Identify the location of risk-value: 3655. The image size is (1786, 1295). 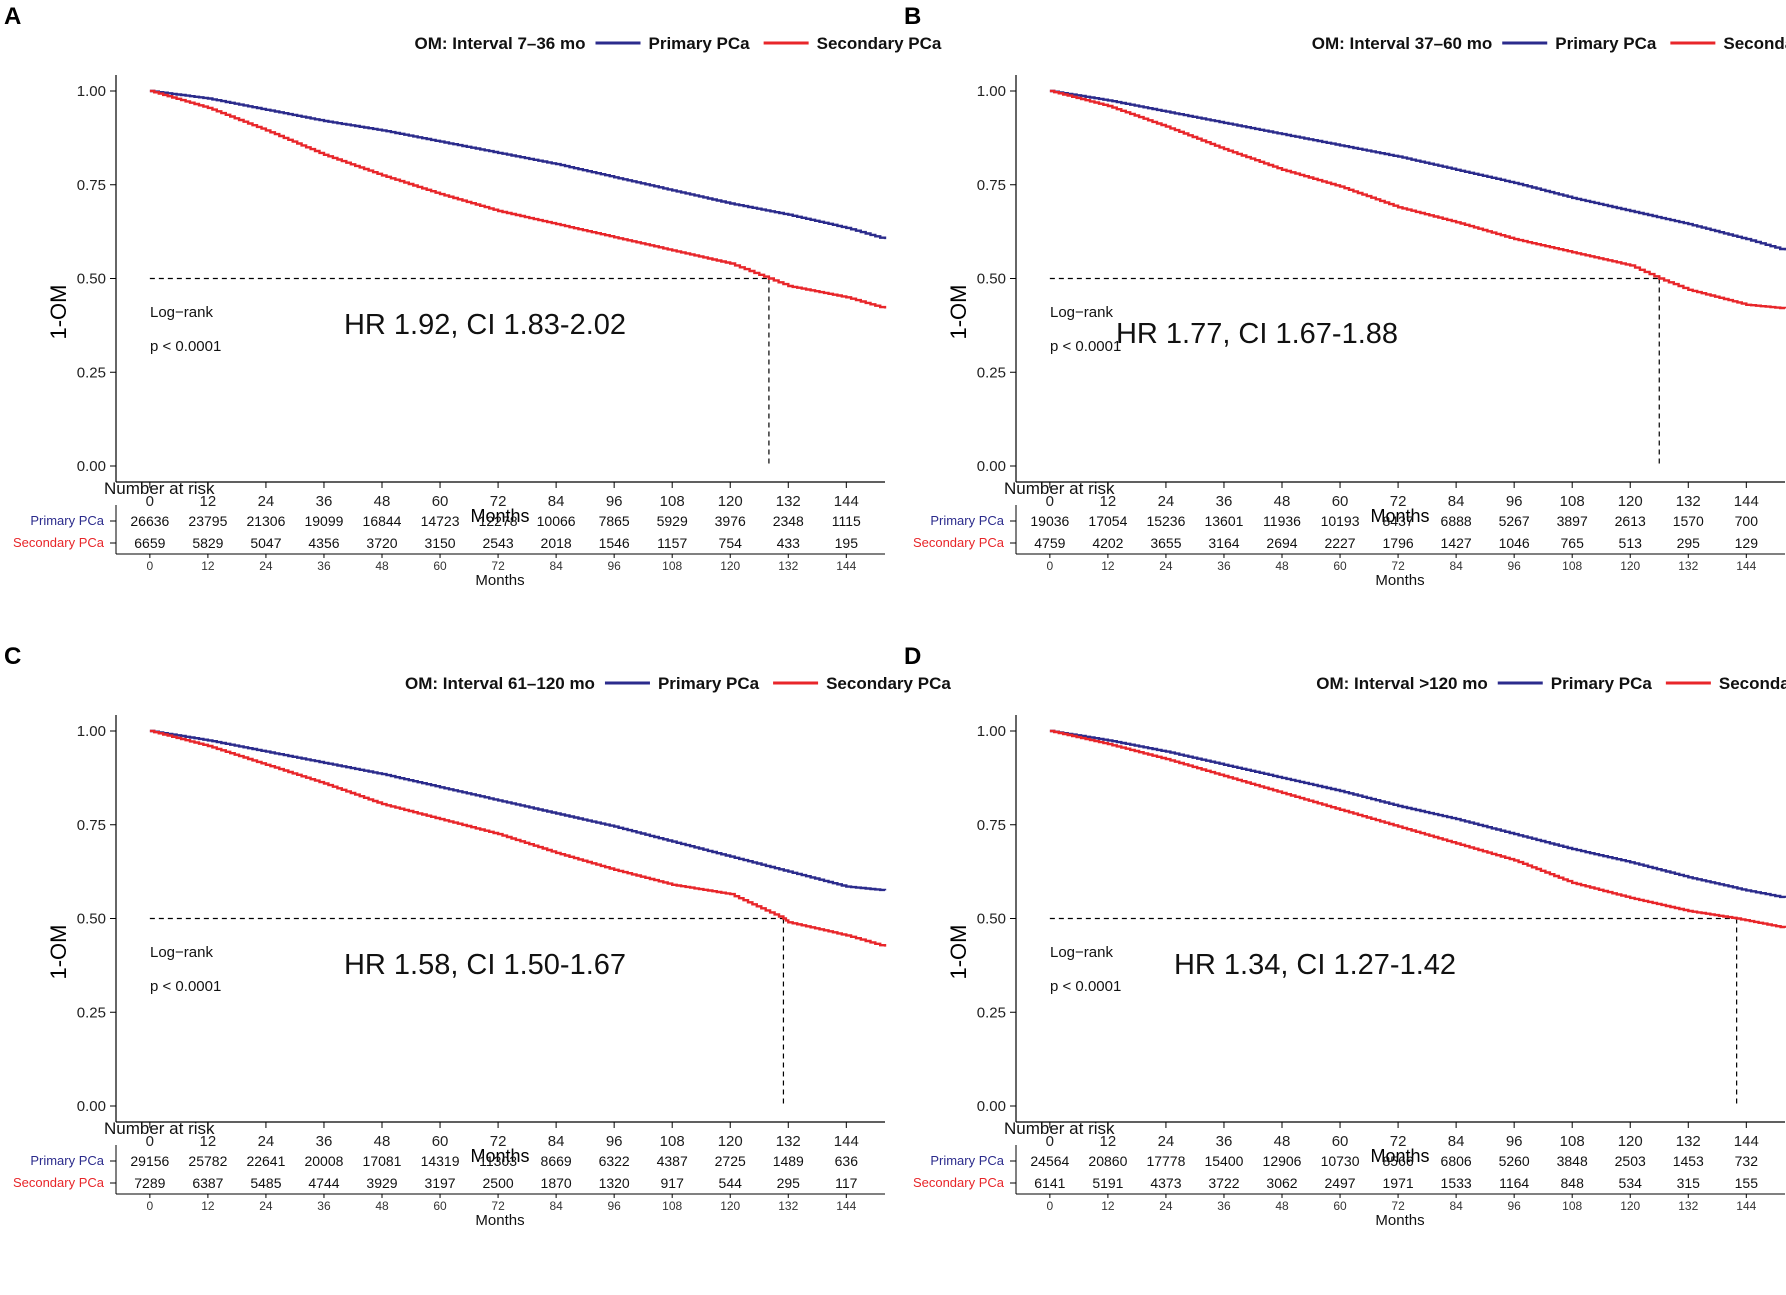
(1165, 543).